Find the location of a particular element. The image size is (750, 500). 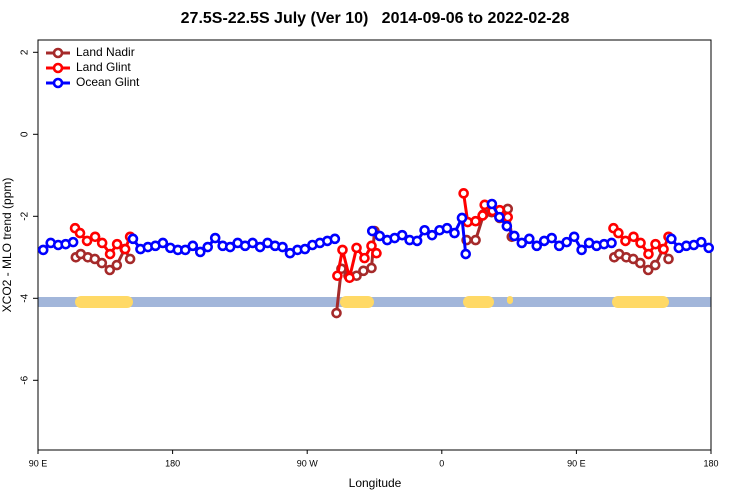

y-tick-label: 0 is located at coordinates (25, 134).